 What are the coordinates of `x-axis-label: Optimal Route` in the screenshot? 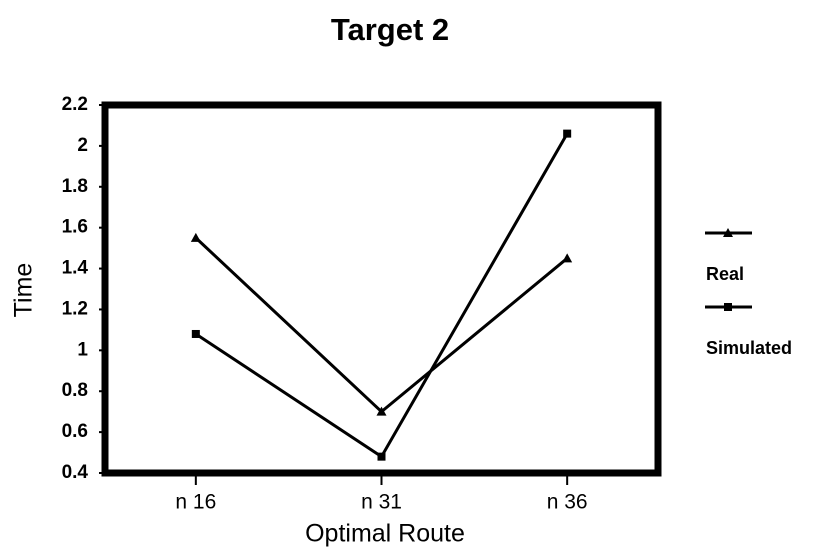 It's located at (385, 534).